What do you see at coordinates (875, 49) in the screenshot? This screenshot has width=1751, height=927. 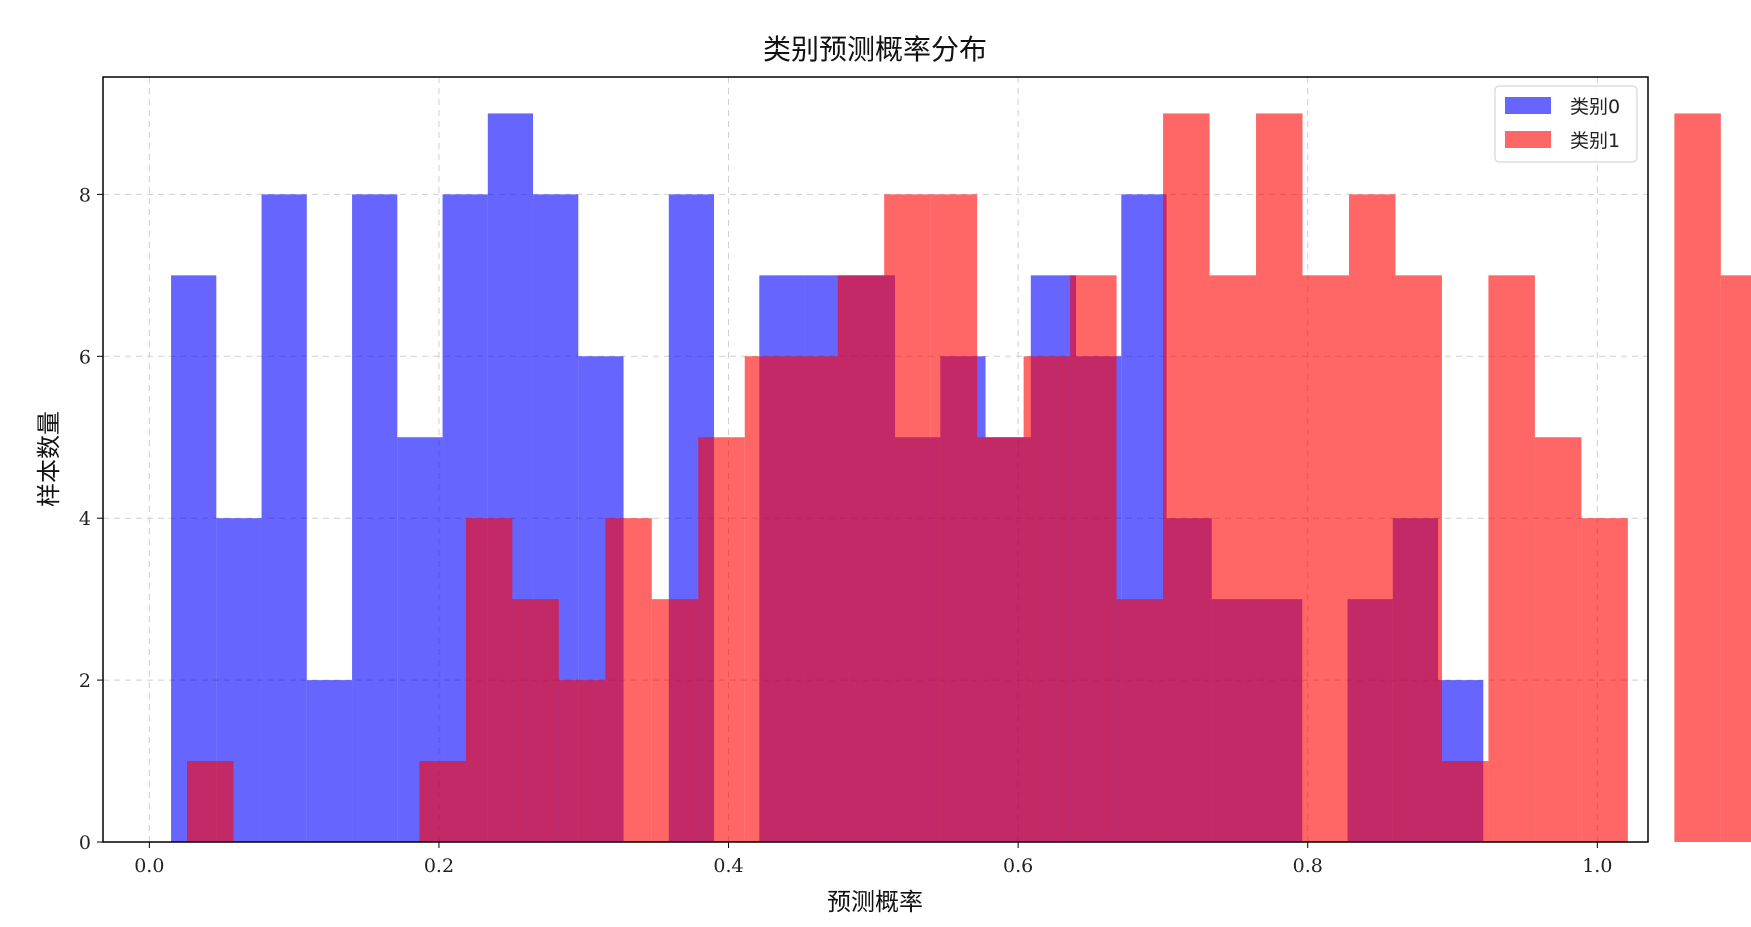 I see `chart-title: 类别预测概率分布` at bounding box center [875, 49].